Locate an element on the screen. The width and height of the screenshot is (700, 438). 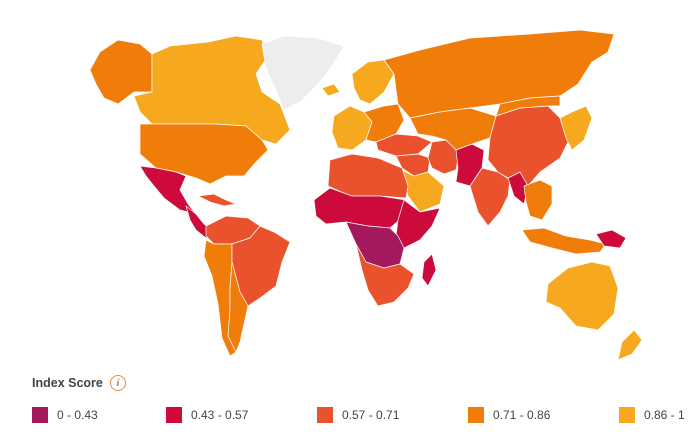
region-canada is located at coordinates (212, 90).